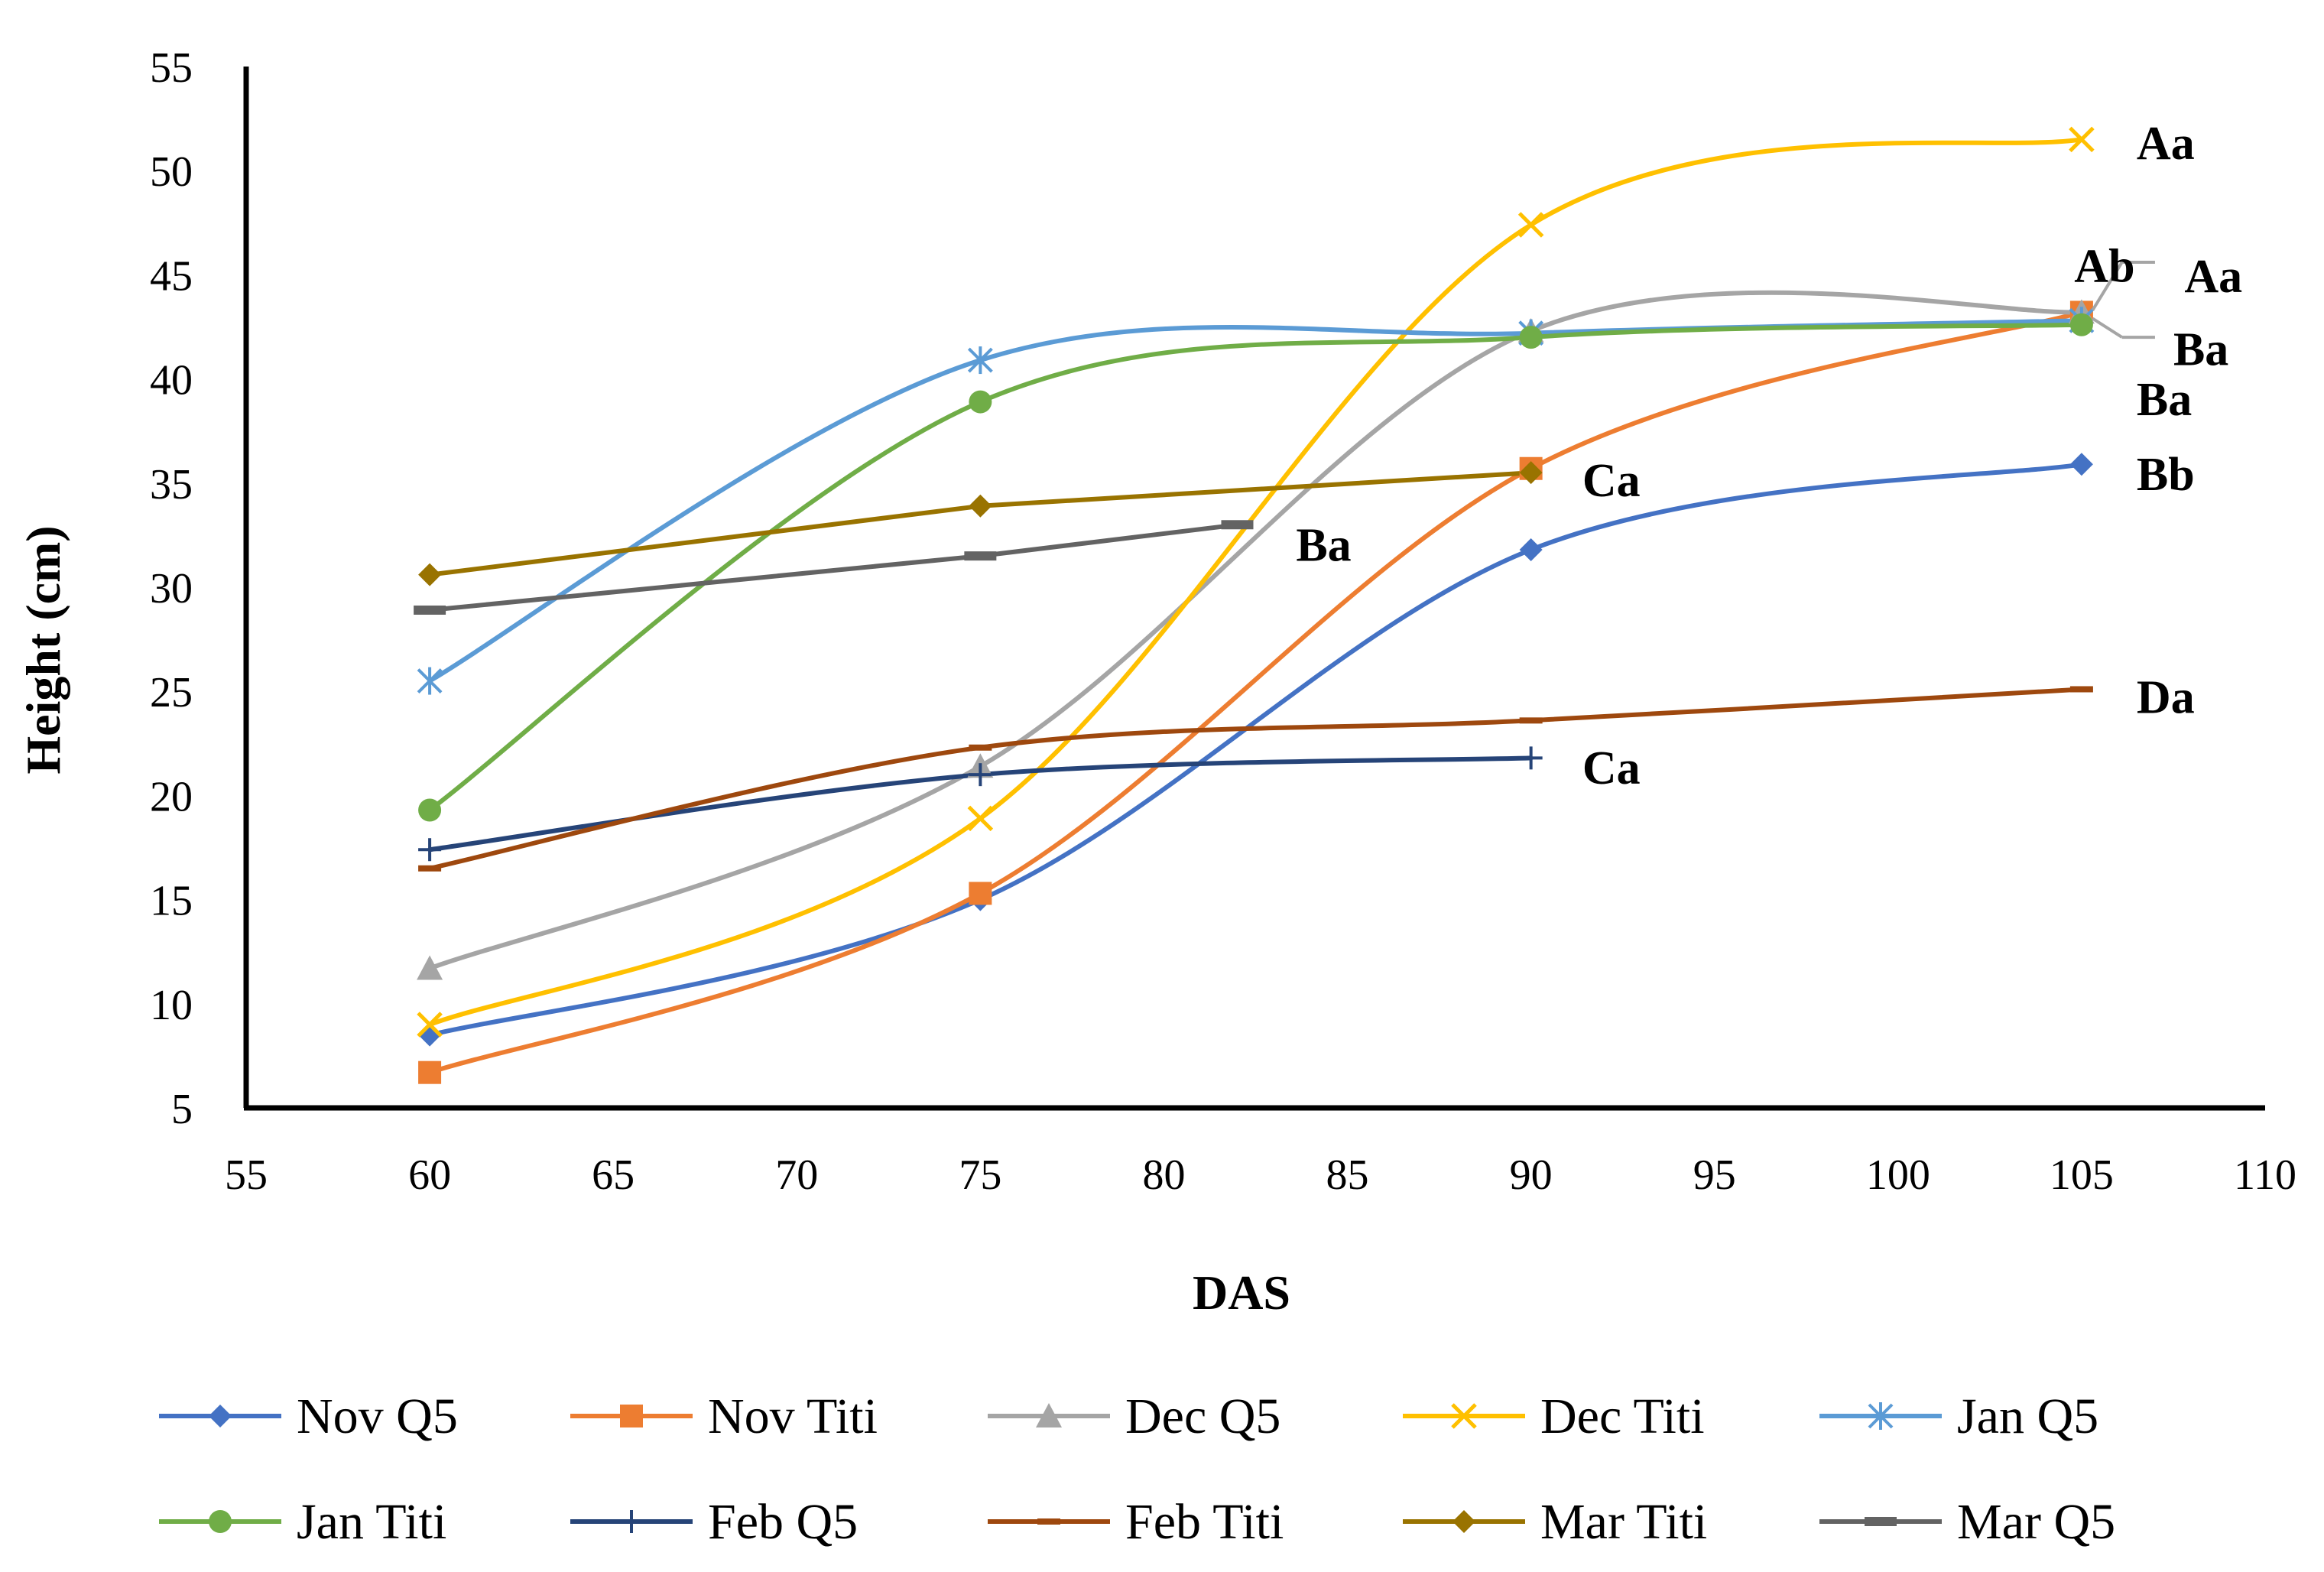  I want to click on y-tick-label: 55, so click(171, 68).